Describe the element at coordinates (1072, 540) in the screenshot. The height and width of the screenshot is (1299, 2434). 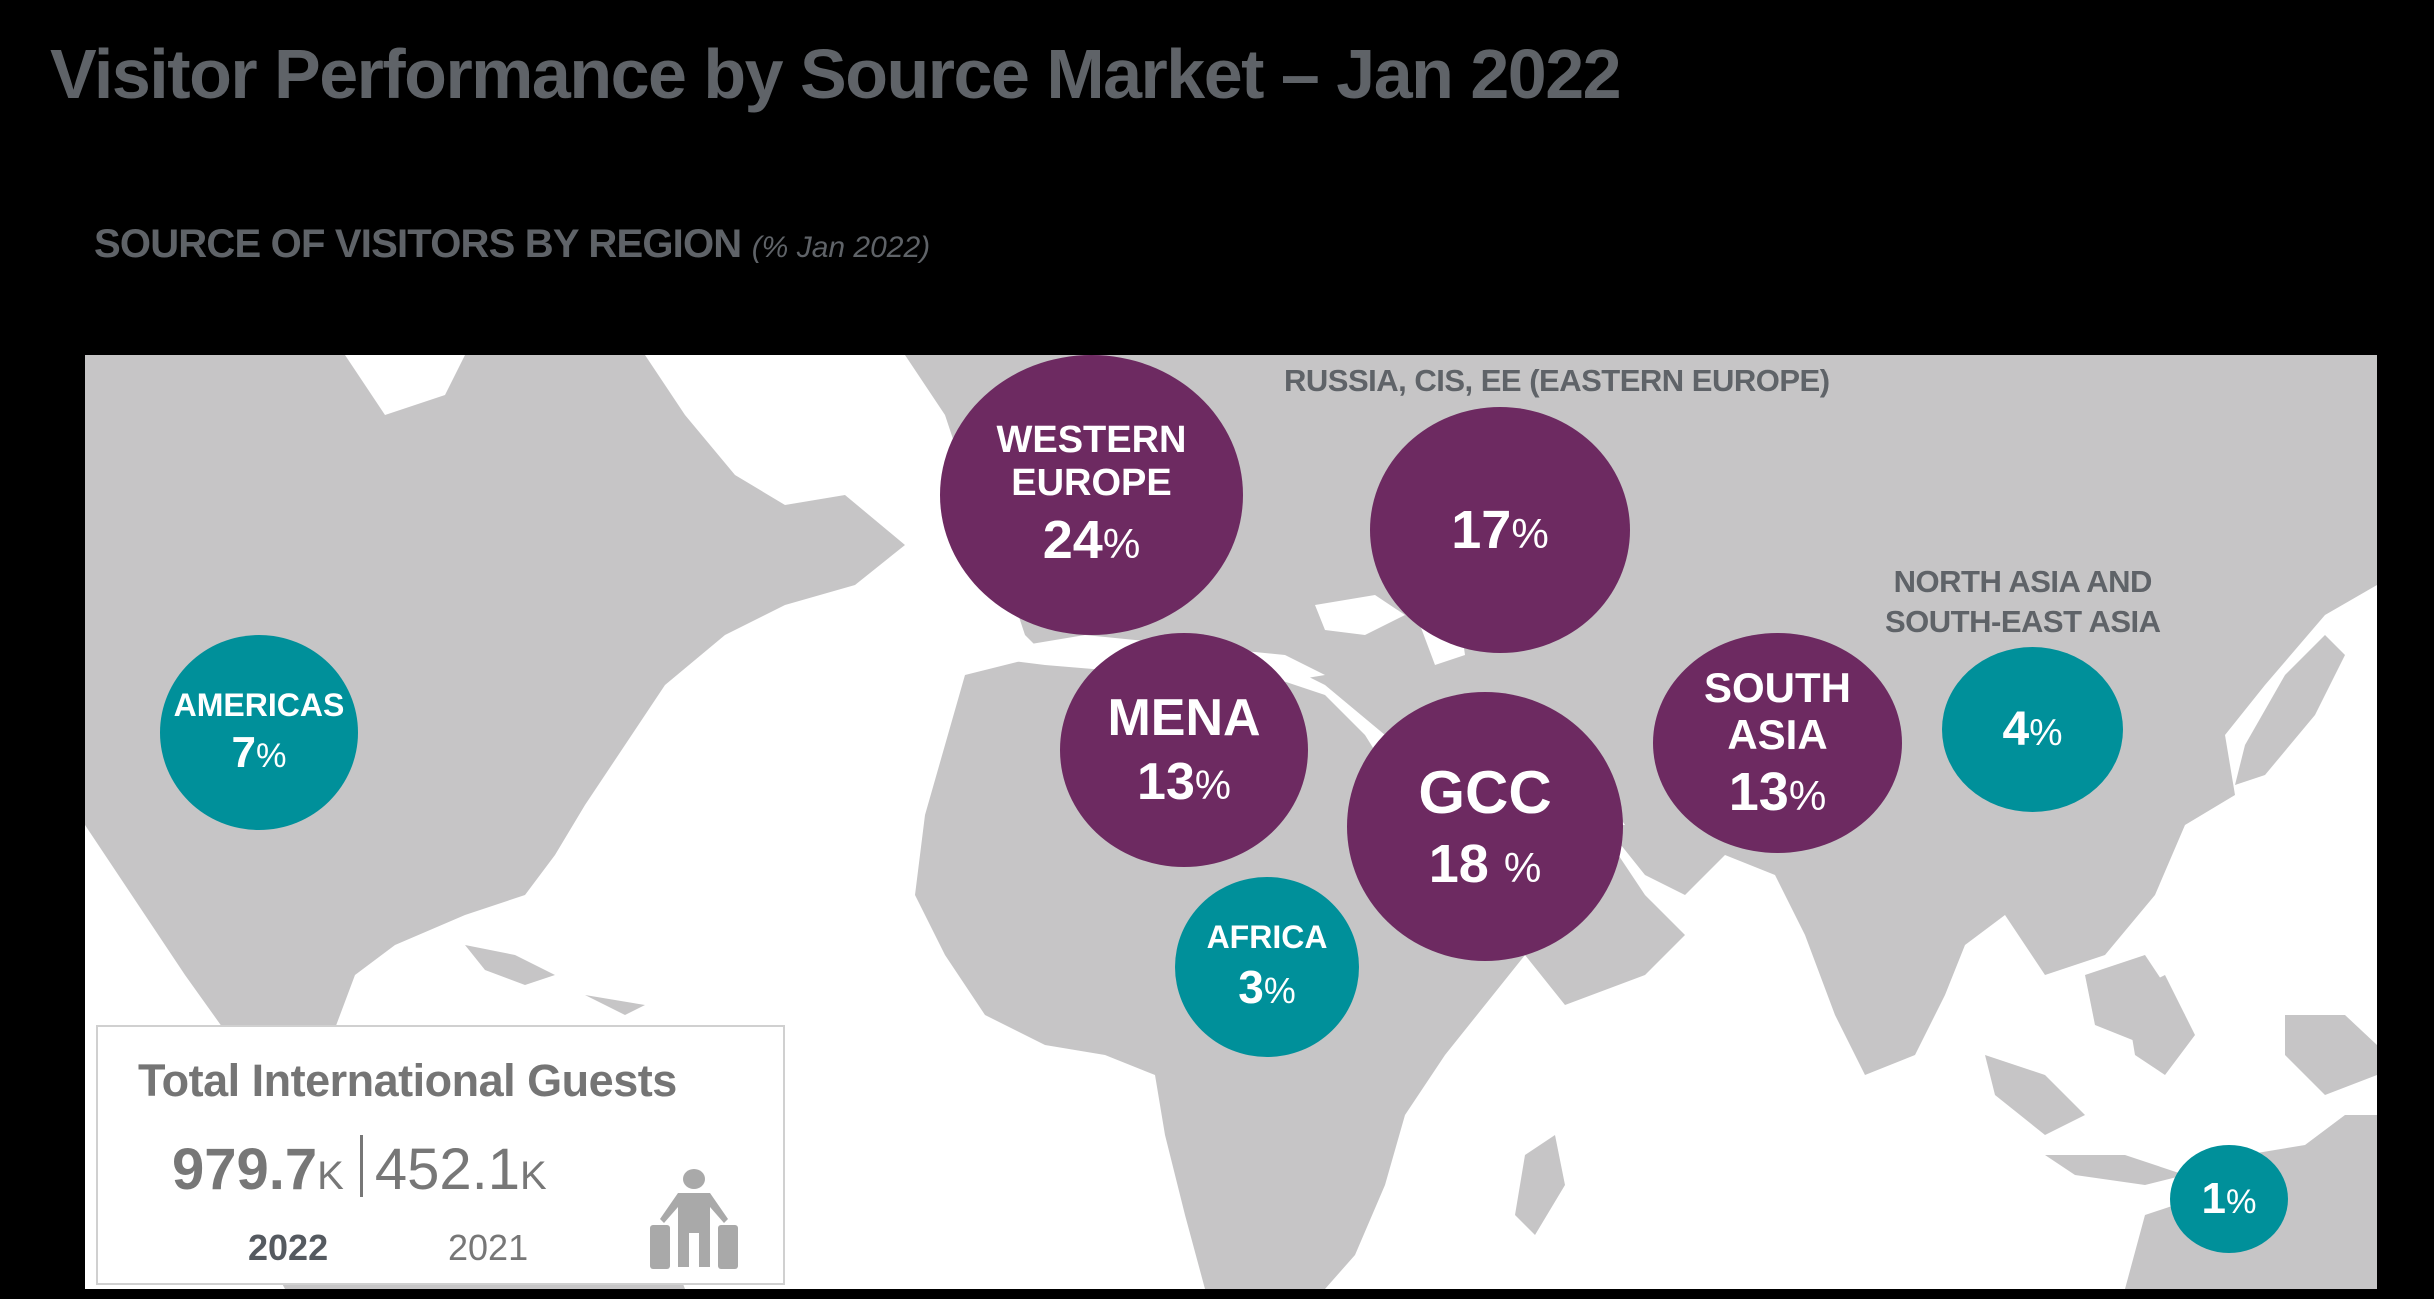
I see `bubble-value-number: 24` at that location.